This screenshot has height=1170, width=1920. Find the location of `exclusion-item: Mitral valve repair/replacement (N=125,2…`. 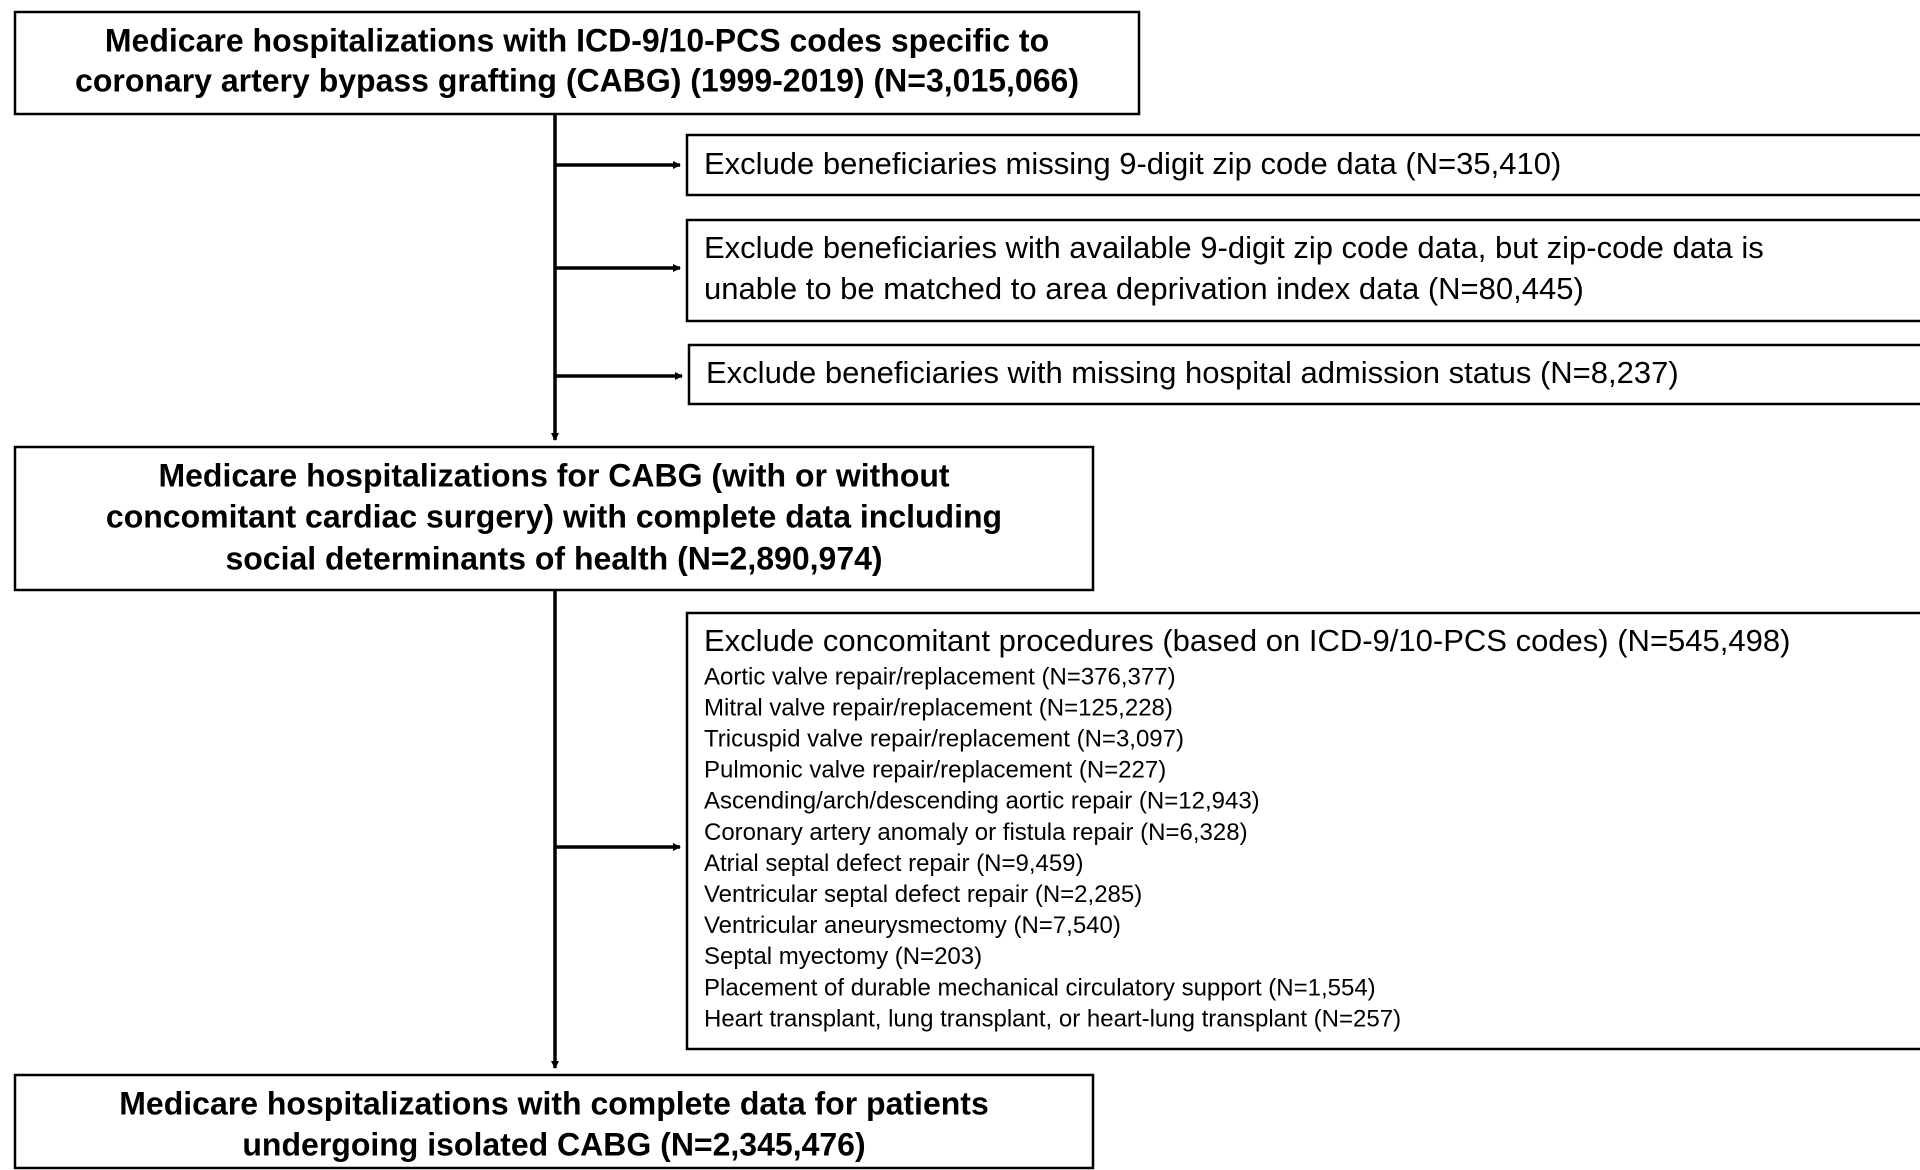

exclusion-item: Mitral valve repair/replacement (N=125,2… is located at coordinates (938, 707).